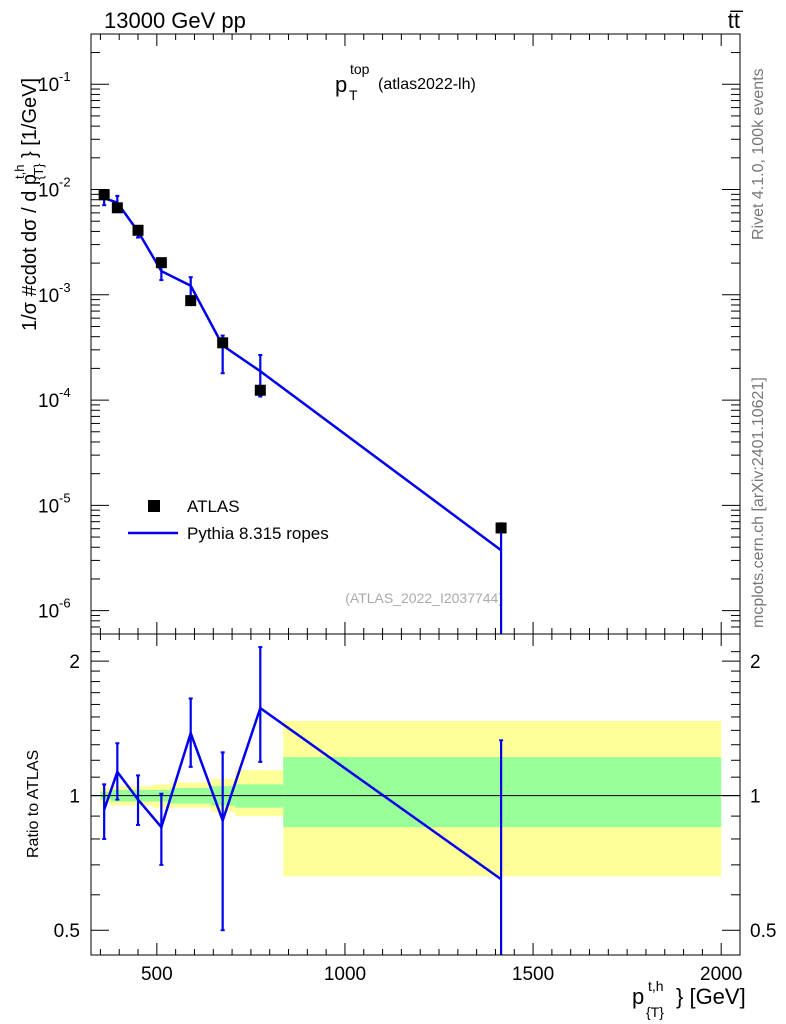 The height and width of the screenshot is (1024, 786). Describe the element at coordinates (19, 172) in the screenshot. I see `ylabel-sup: t,h` at that location.